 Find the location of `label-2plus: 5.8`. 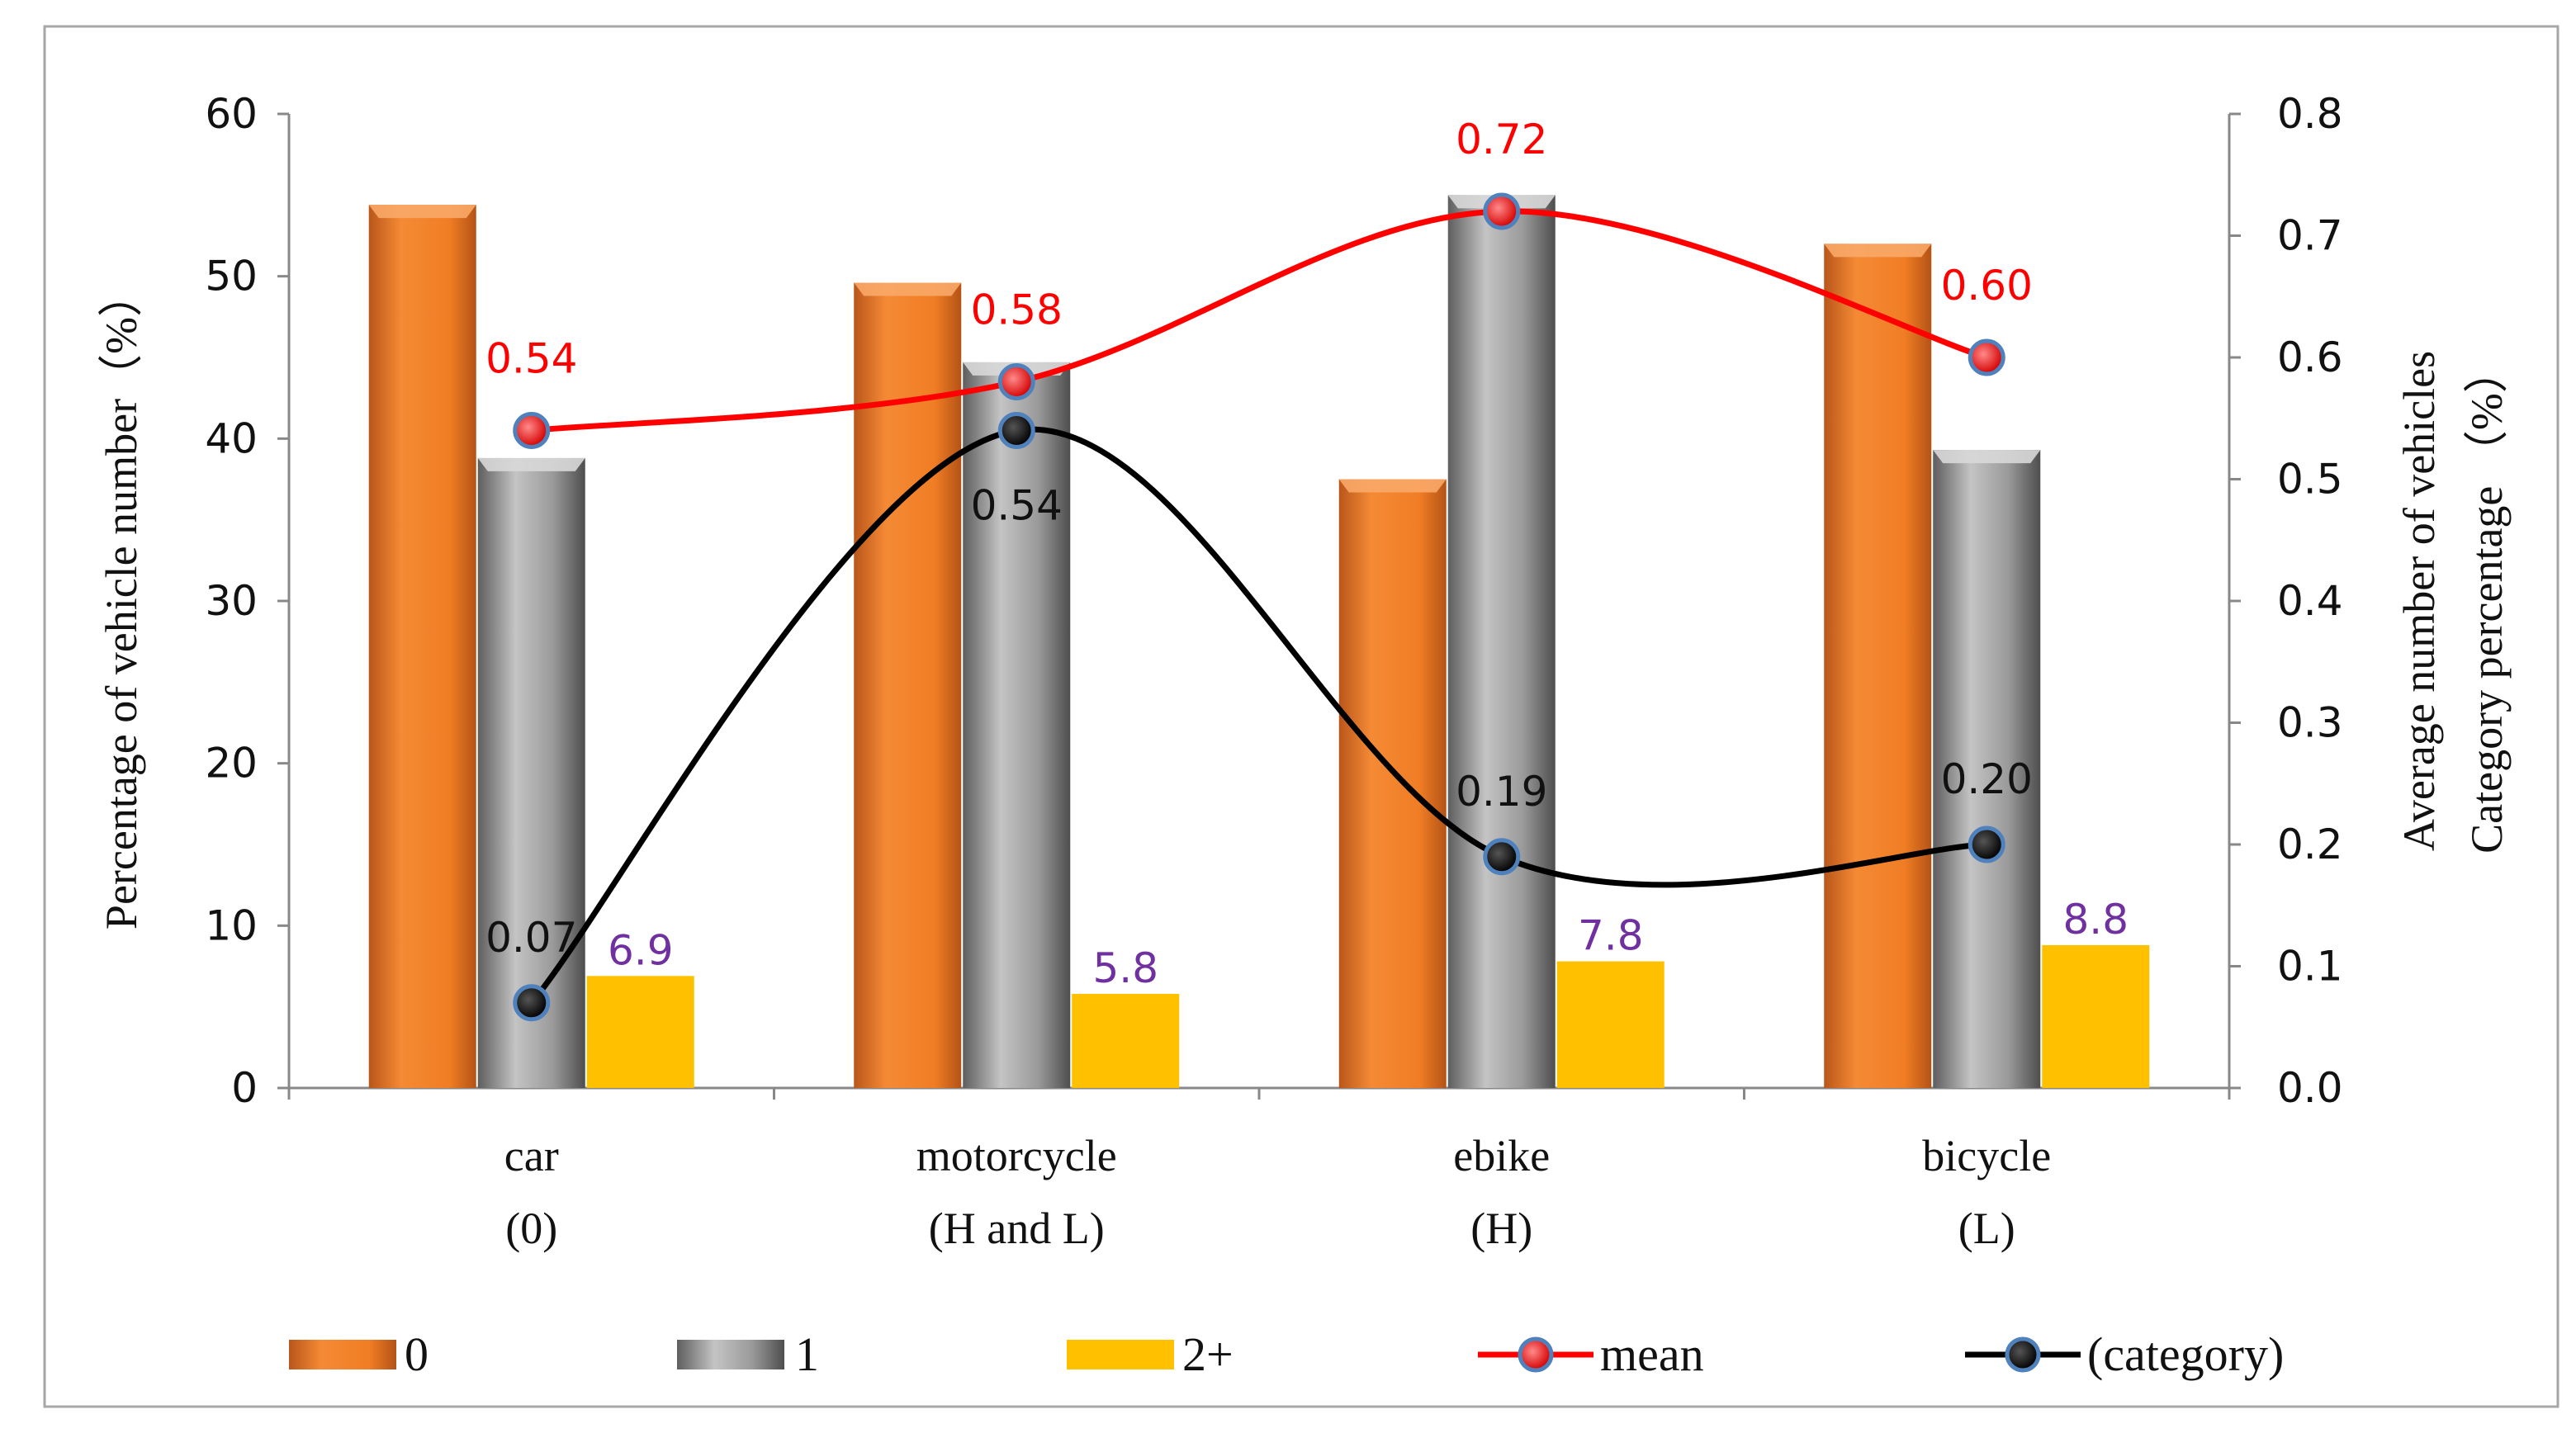

label-2plus: 5.8 is located at coordinates (1125, 968).